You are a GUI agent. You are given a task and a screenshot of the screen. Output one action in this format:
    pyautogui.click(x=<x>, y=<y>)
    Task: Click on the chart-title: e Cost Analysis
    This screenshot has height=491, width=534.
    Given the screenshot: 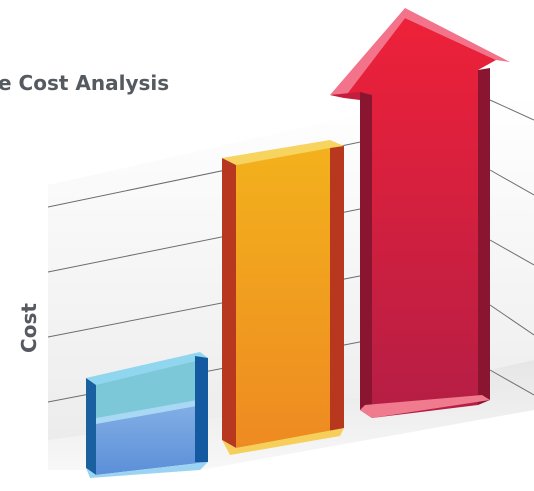 What is the action you would take?
    pyautogui.click(x=84, y=83)
    